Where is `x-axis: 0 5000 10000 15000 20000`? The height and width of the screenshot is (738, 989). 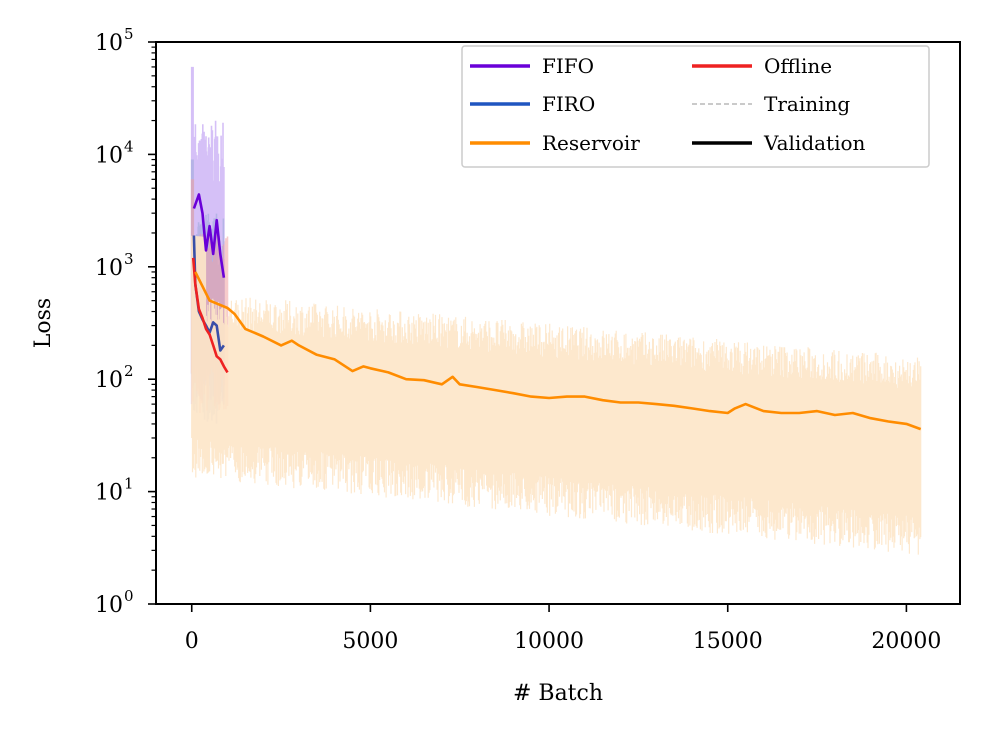 x-axis: 0 5000 10000 15000 20000 is located at coordinates (563, 629).